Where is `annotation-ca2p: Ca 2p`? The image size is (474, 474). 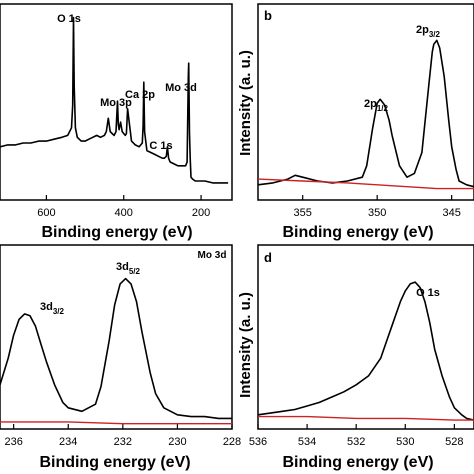 annotation-ca2p: Ca 2p is located at coordinates (140, 95).